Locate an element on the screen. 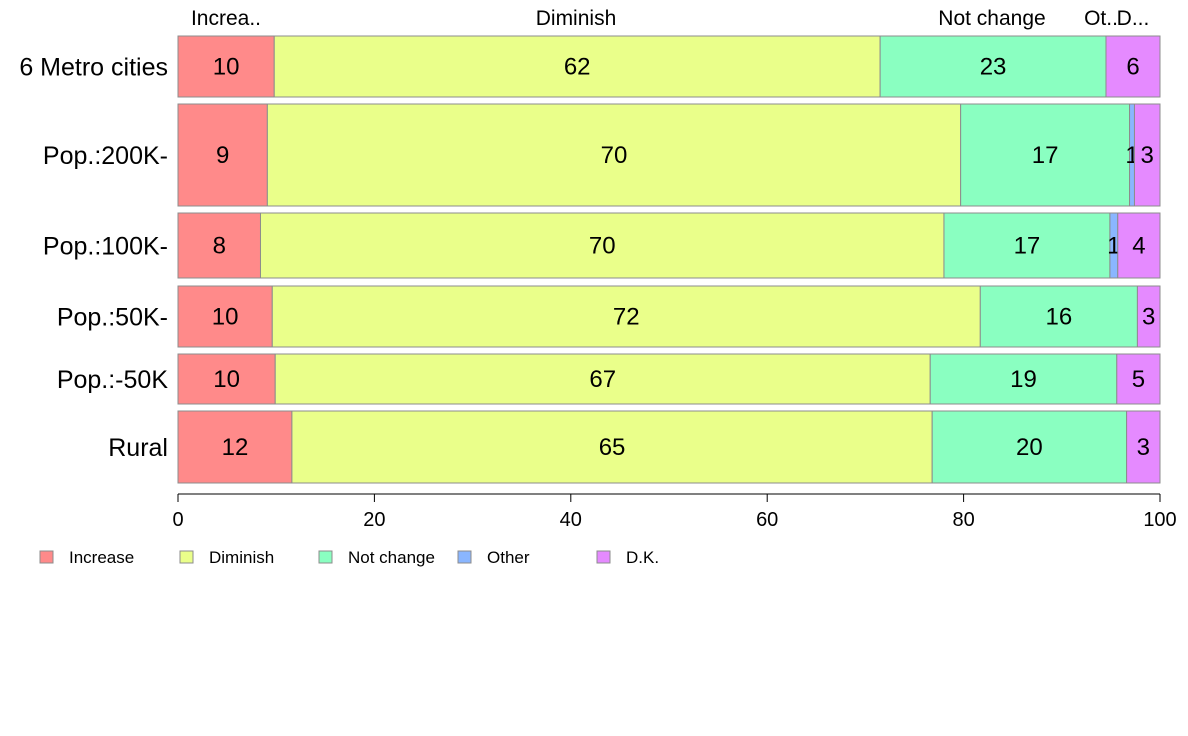 The image size is (1188, 736). bar-row: 10 62 23 6 is located at coordinates (669, 66).